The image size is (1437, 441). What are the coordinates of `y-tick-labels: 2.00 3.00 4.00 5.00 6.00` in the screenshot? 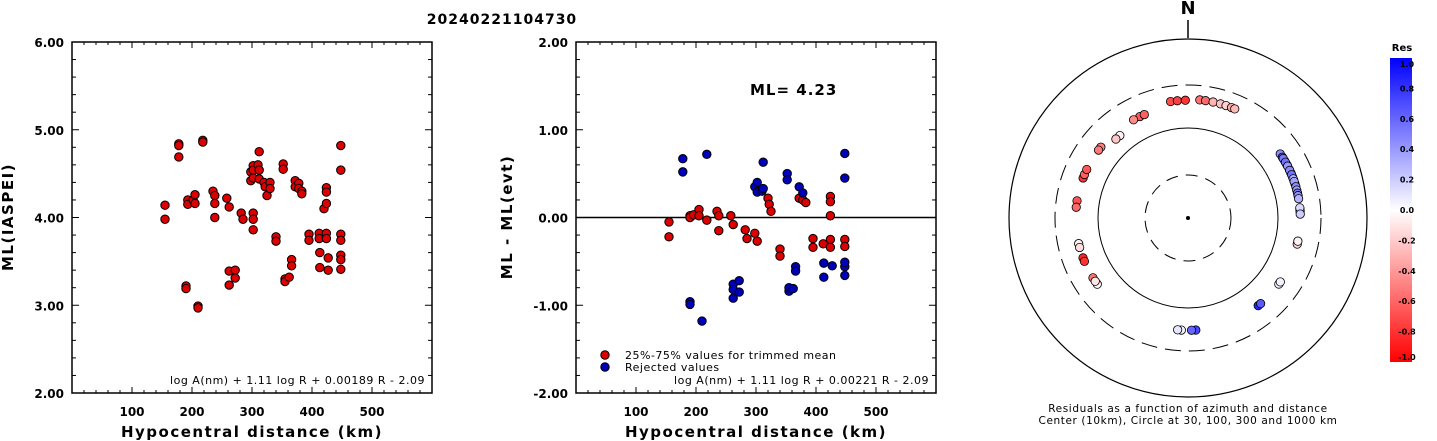 It's located at (49, 218).